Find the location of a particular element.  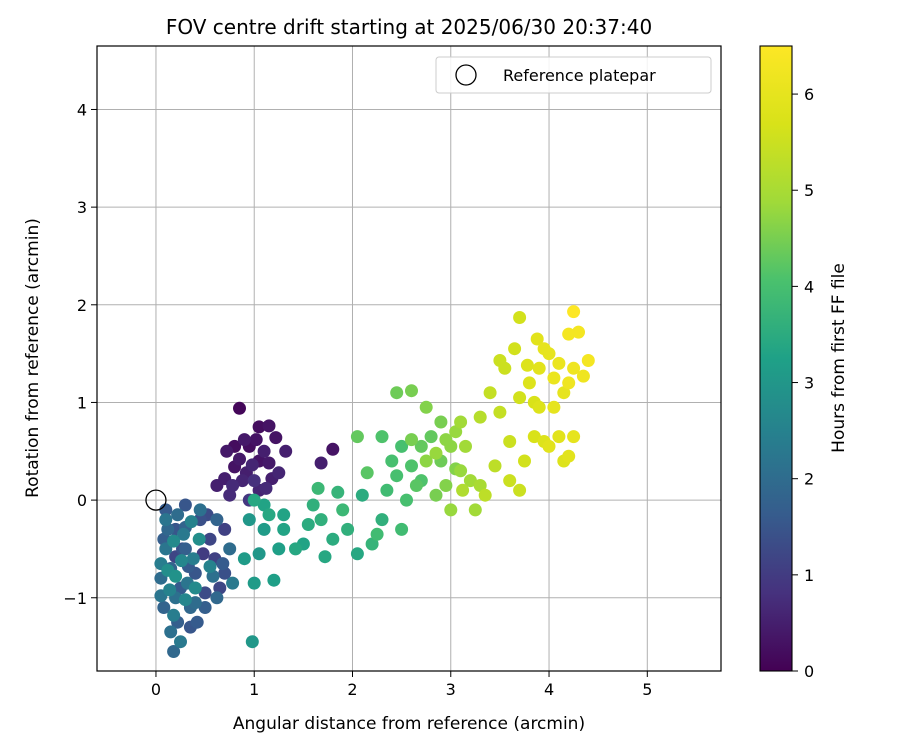

colorbar-label: Hours from first FF file is located at coordinates (839, 358).